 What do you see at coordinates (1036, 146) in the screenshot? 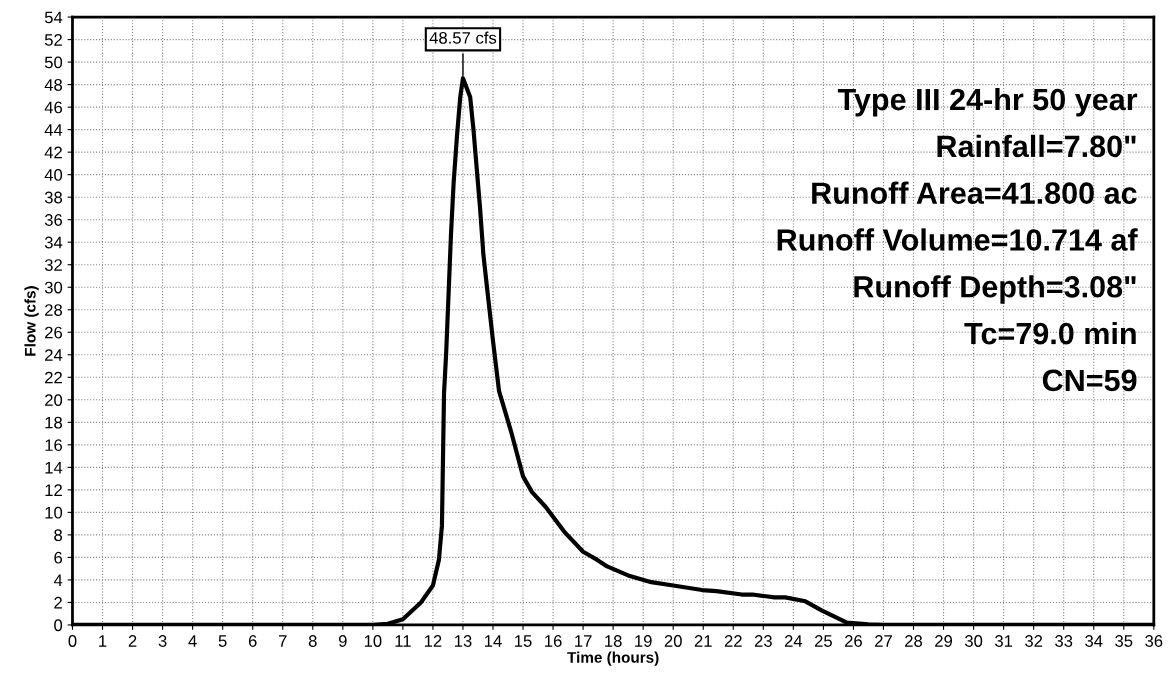
I see `annotation: Rainfall=7.80"` at bounding box center [1036, 146].